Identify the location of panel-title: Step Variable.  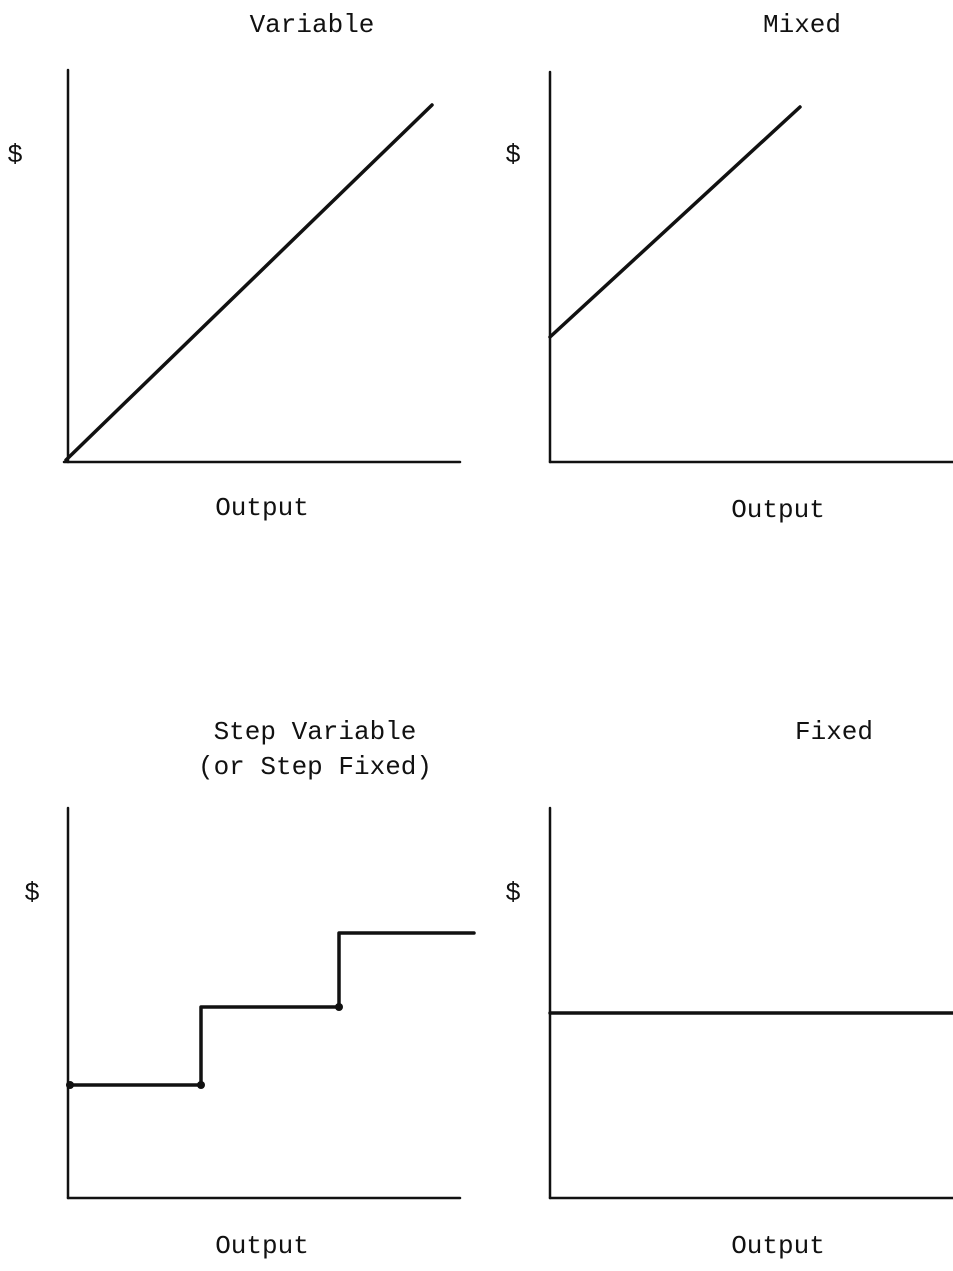
(315, 732).